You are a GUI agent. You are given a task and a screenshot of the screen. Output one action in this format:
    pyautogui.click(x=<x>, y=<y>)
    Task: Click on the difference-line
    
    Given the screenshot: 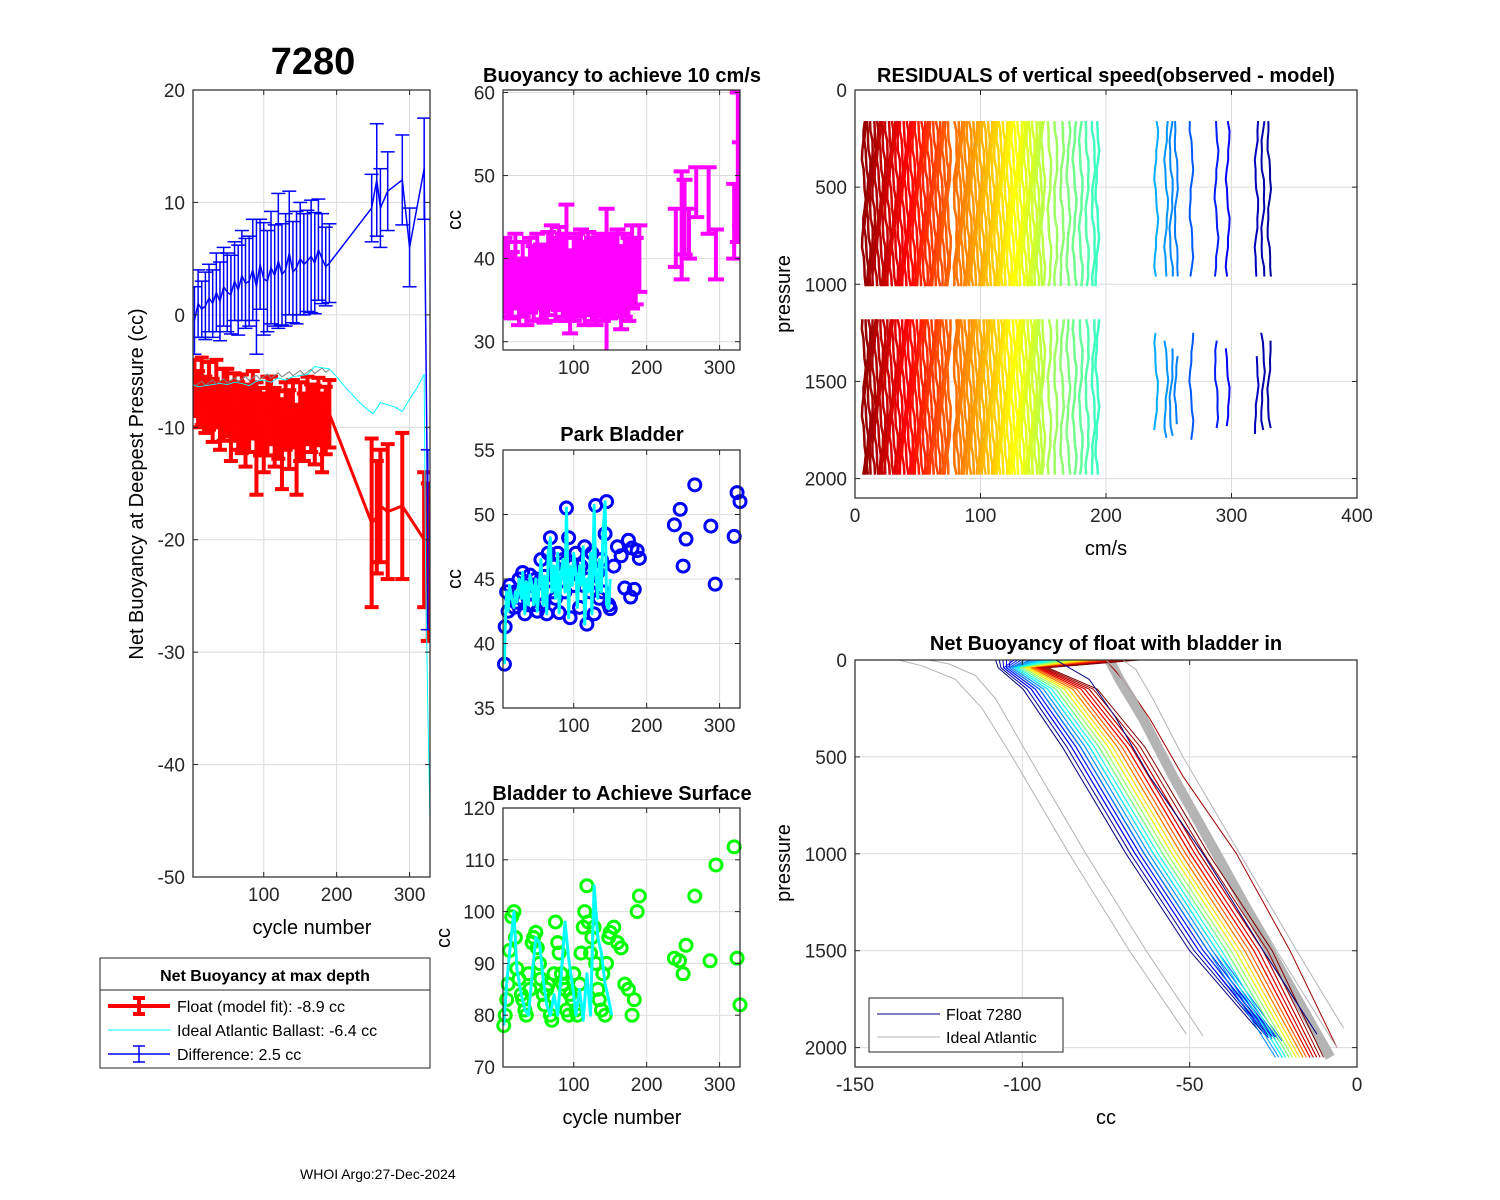 What is the action you would take?
    pyautogui.click(x=311, y=353)
    